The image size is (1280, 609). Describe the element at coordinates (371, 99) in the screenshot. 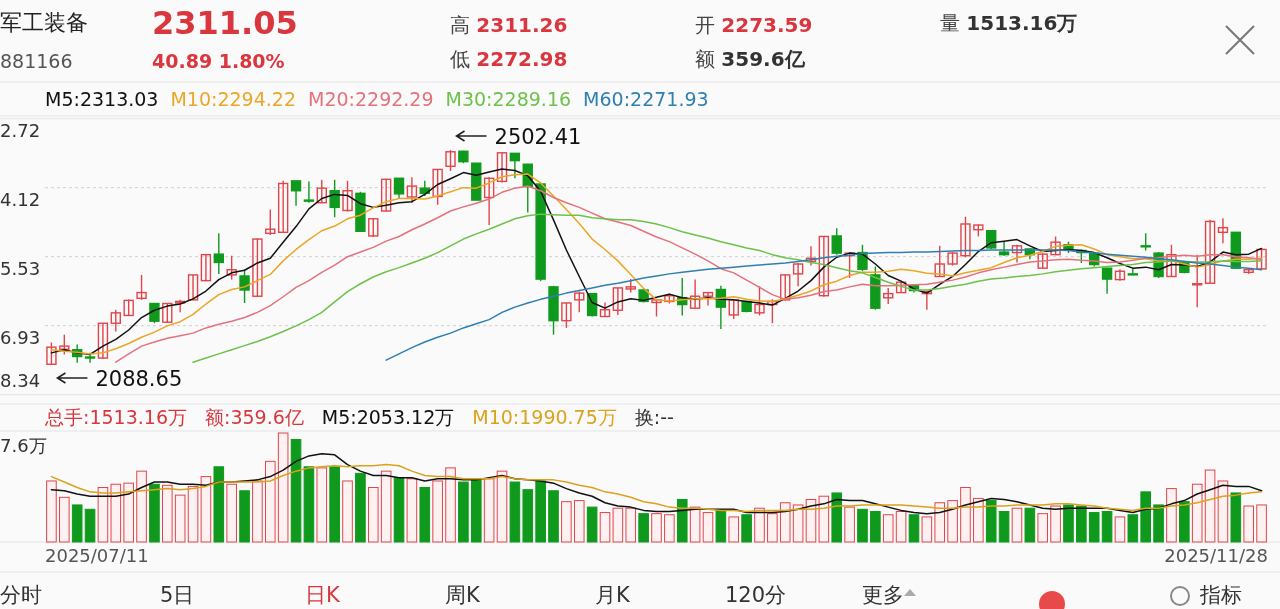

I see `text: M20:2292.29` at that location.